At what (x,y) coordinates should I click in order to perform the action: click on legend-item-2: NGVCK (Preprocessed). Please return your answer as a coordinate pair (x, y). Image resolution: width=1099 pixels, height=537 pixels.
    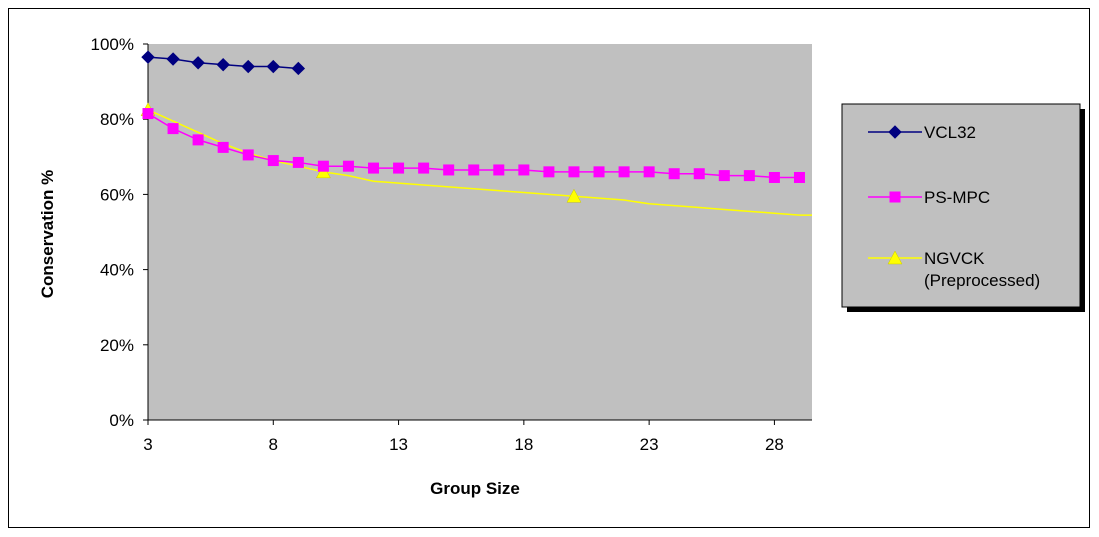
    Looking at the image, I should click on (954, 269).